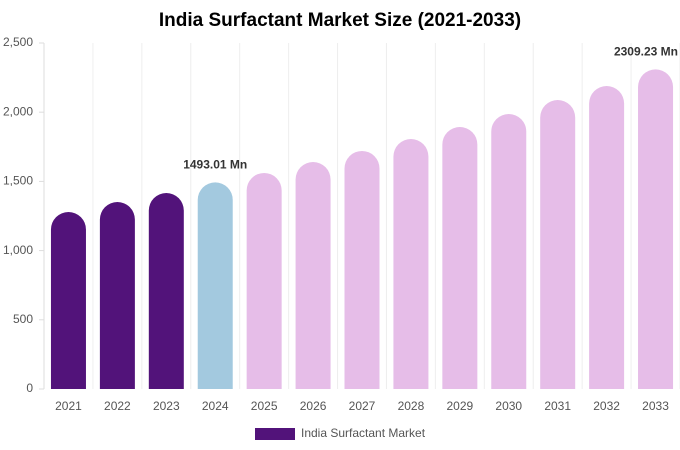 The image size is (680, 450). What do you see at coordinates (508, 406) in the screenshot?
I see `x-tick-label: 2030` at bounding box center [508, 406].